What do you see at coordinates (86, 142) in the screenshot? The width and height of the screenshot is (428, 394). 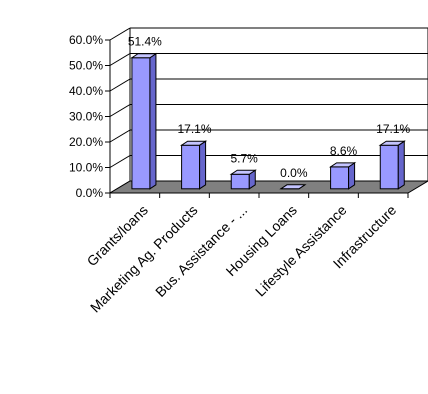 I see `y-tick-label: 20.0%` at bounding box center [86, 142].